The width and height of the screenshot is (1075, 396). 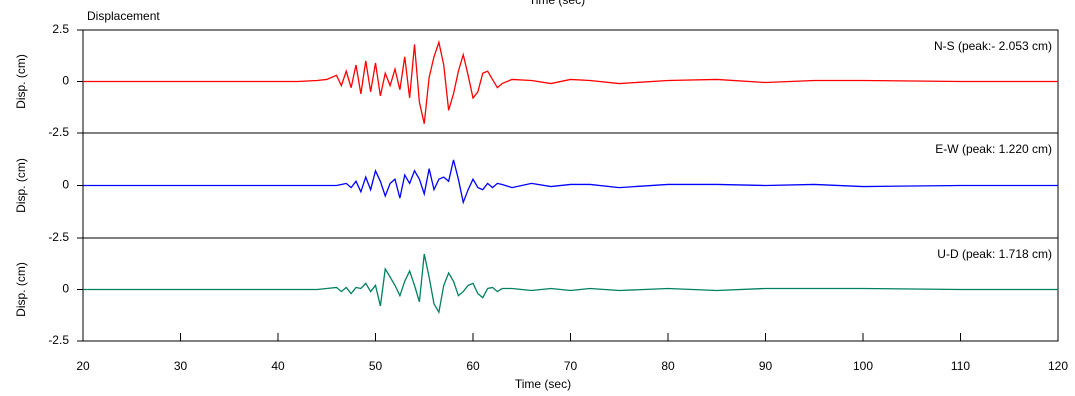 What do you see at coordinates (278, 366) in the screenshot?
I see `x-tick-label: 40` at bounding box center [278, 366].